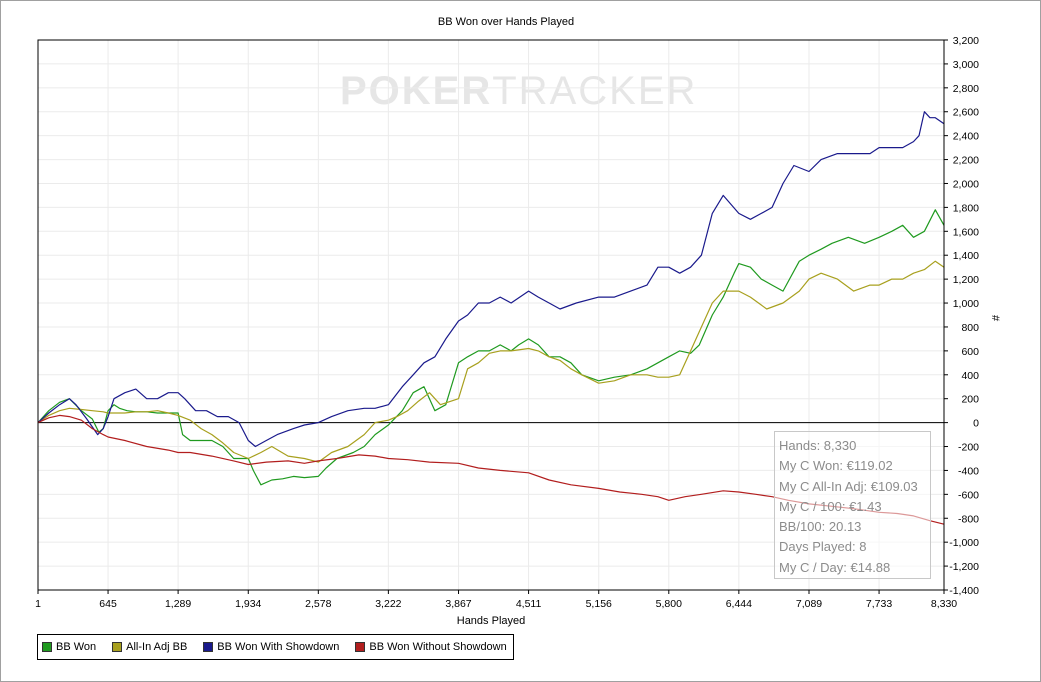 The width and height of the screenshot is (1041, 682). Describe the element at coordinates (966, 256) in the screenshot. I see `y-tick-label-9: 1,400` at that location.